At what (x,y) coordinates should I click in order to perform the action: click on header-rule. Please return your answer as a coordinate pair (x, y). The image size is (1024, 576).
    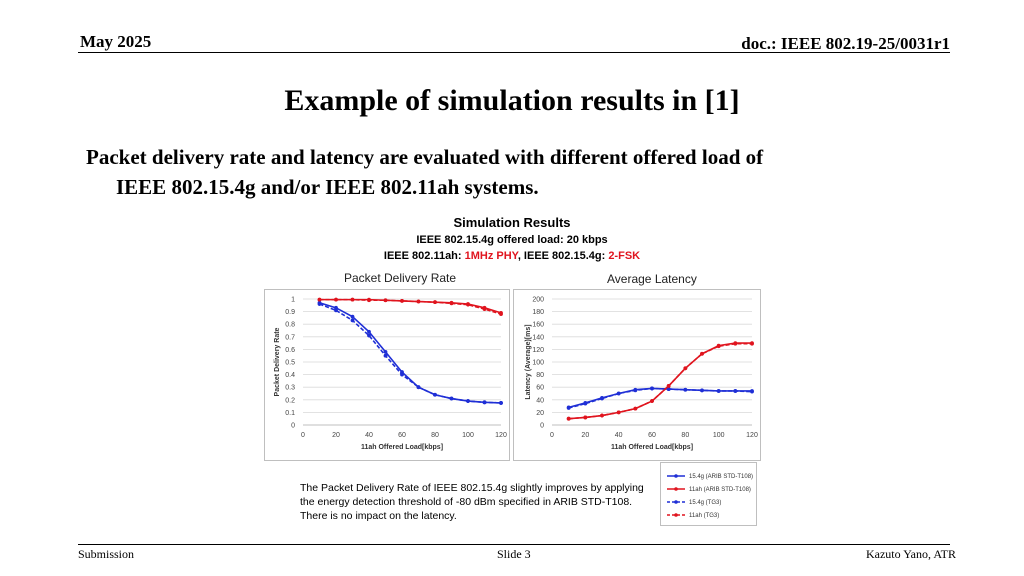
    Looking at the image, I should click on (514, 52).